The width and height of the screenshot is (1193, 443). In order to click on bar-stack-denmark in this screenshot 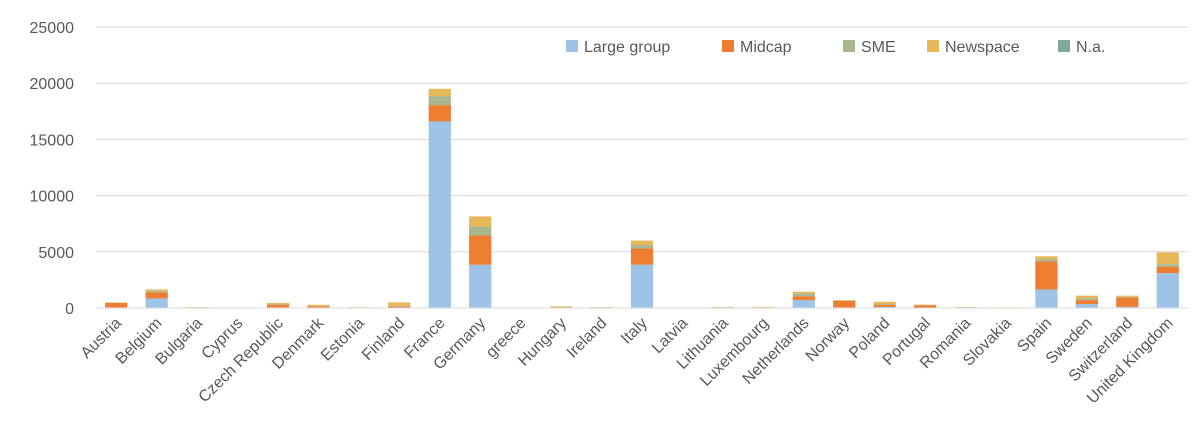, I will do `click(318, 306)`.